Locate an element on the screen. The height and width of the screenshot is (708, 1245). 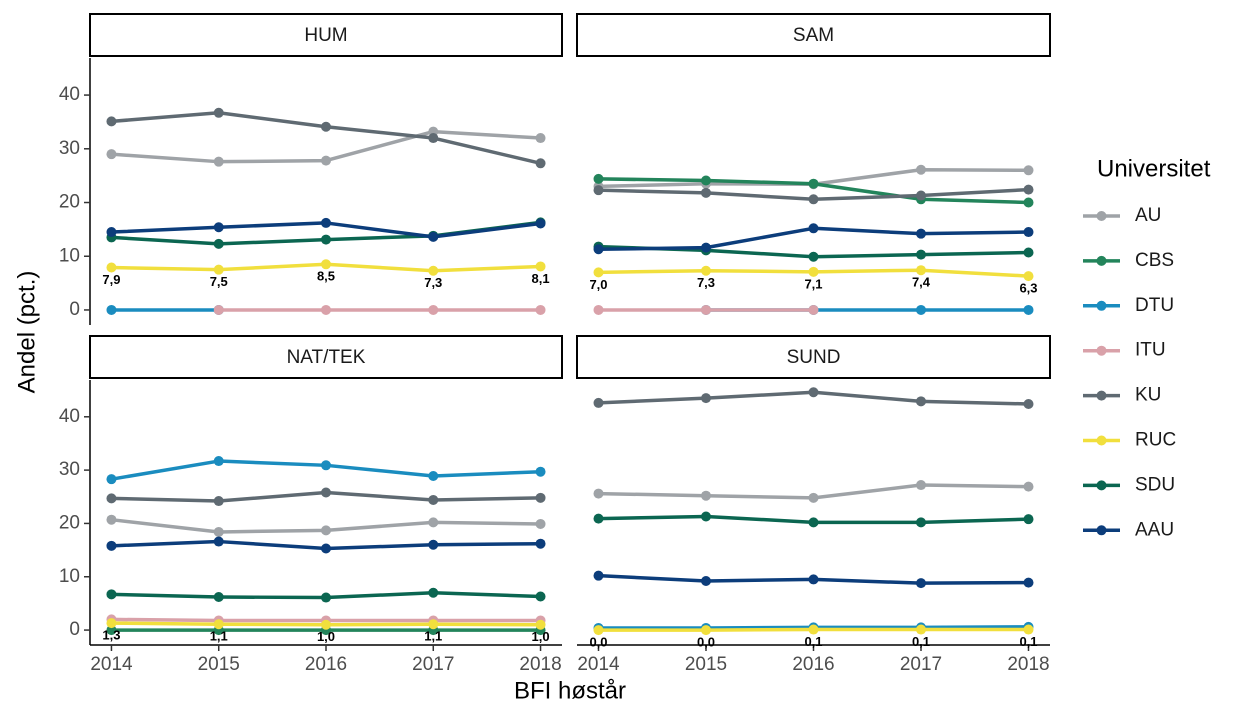
y-tick-label: 40 is located at coordinates (69, 94).